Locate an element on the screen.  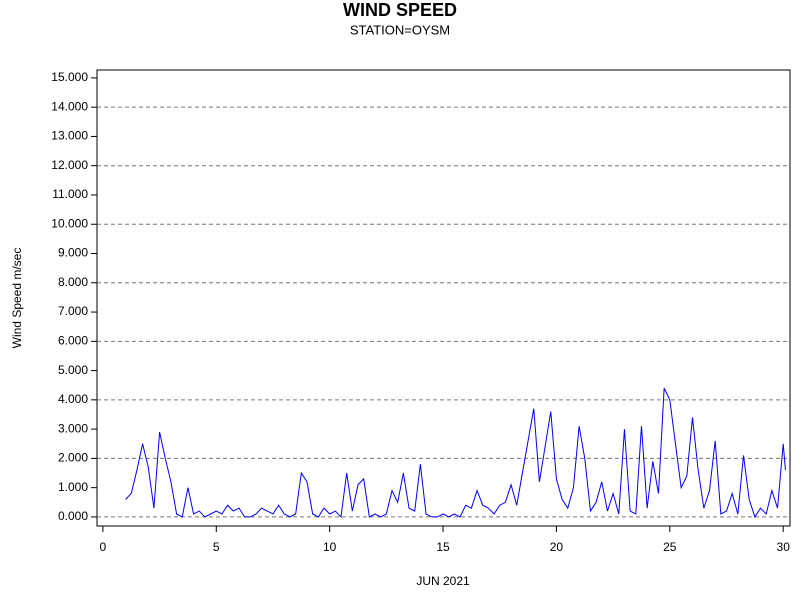
y-tick-label: 12.000 is located at coordinates (69, 165).